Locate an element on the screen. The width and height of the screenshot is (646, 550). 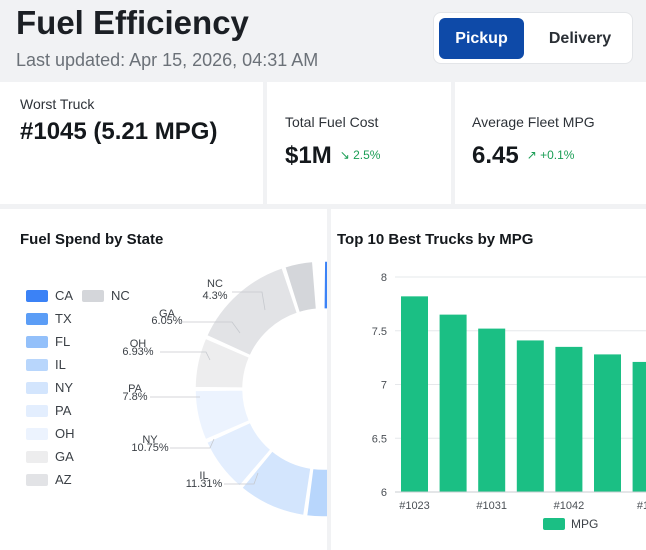
kpi-value: 6.45 ↗ +0.1% is located at coordinates (523, 156).